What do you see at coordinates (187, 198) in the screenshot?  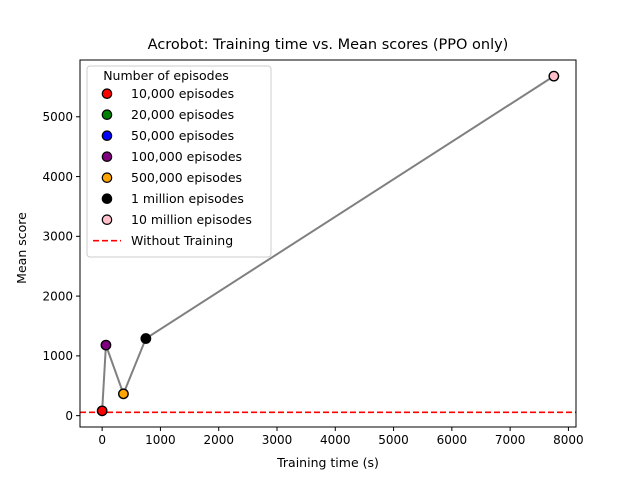 I see `legend-label: 1 million episodes` at bounding box center [187, 198].